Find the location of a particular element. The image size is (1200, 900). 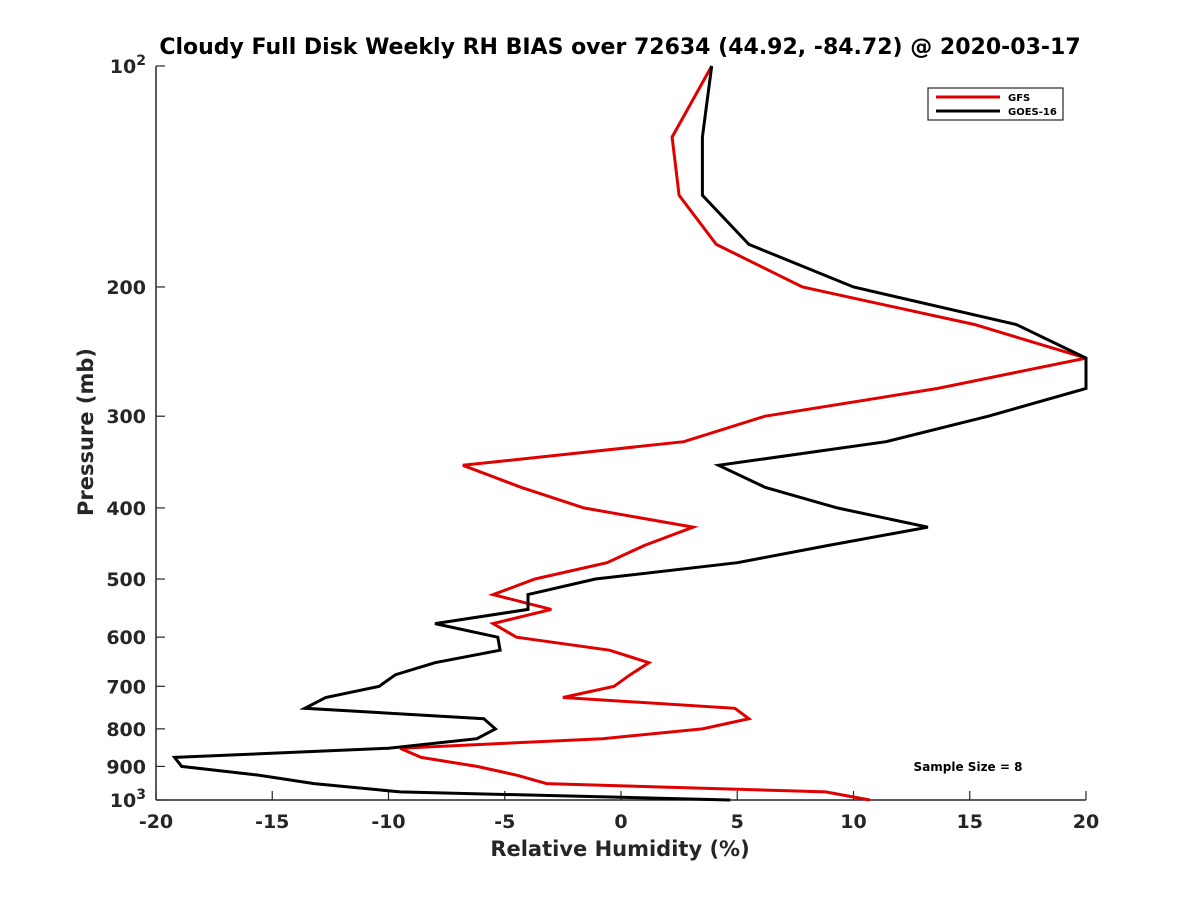

y-tick-label: 800 is located at coordinates (126, 730).